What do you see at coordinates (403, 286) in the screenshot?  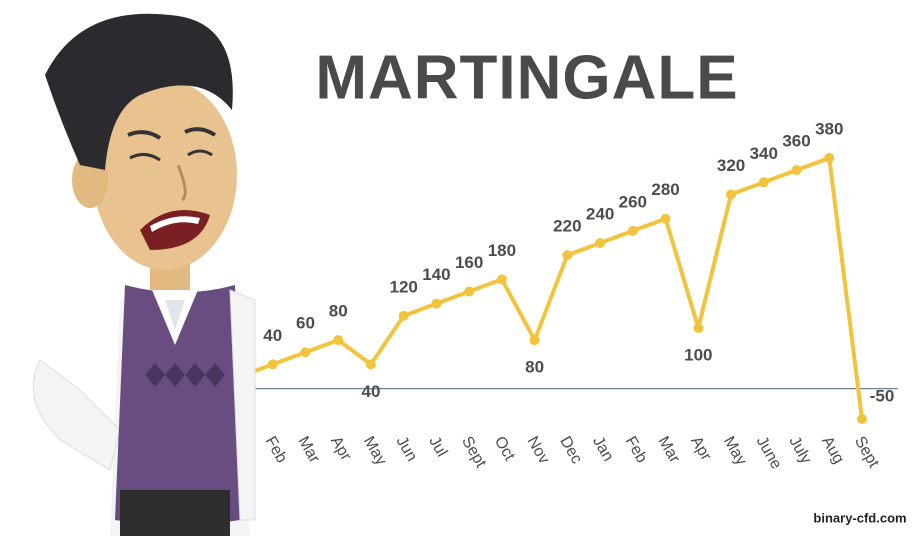 I see `data-label: 120` at bounding box center [403, 286].